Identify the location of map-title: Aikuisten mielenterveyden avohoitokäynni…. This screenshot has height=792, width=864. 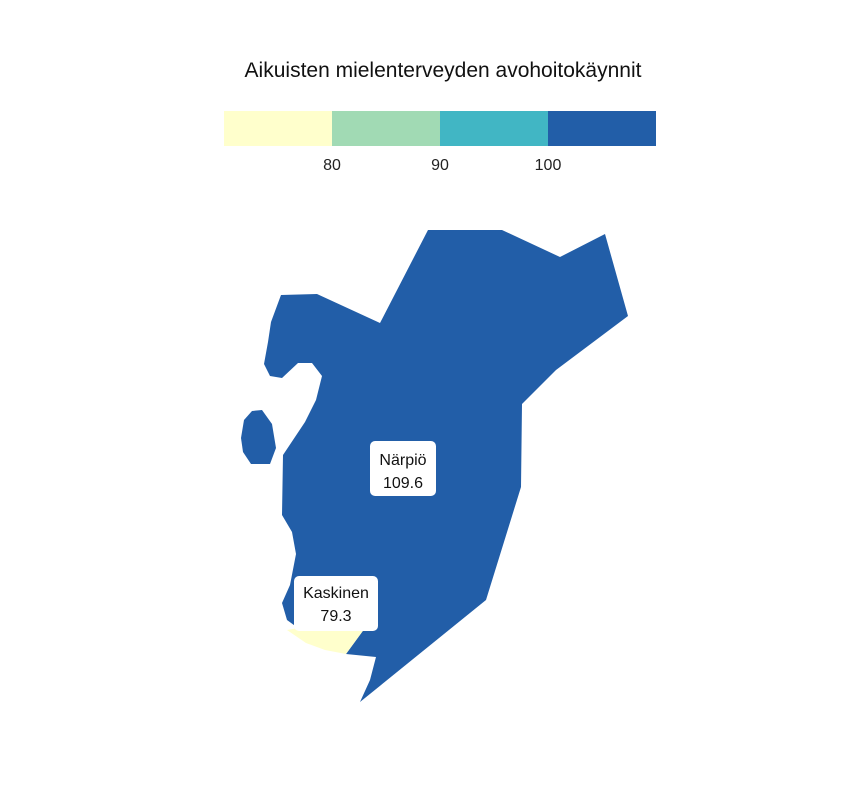
(443, 70).